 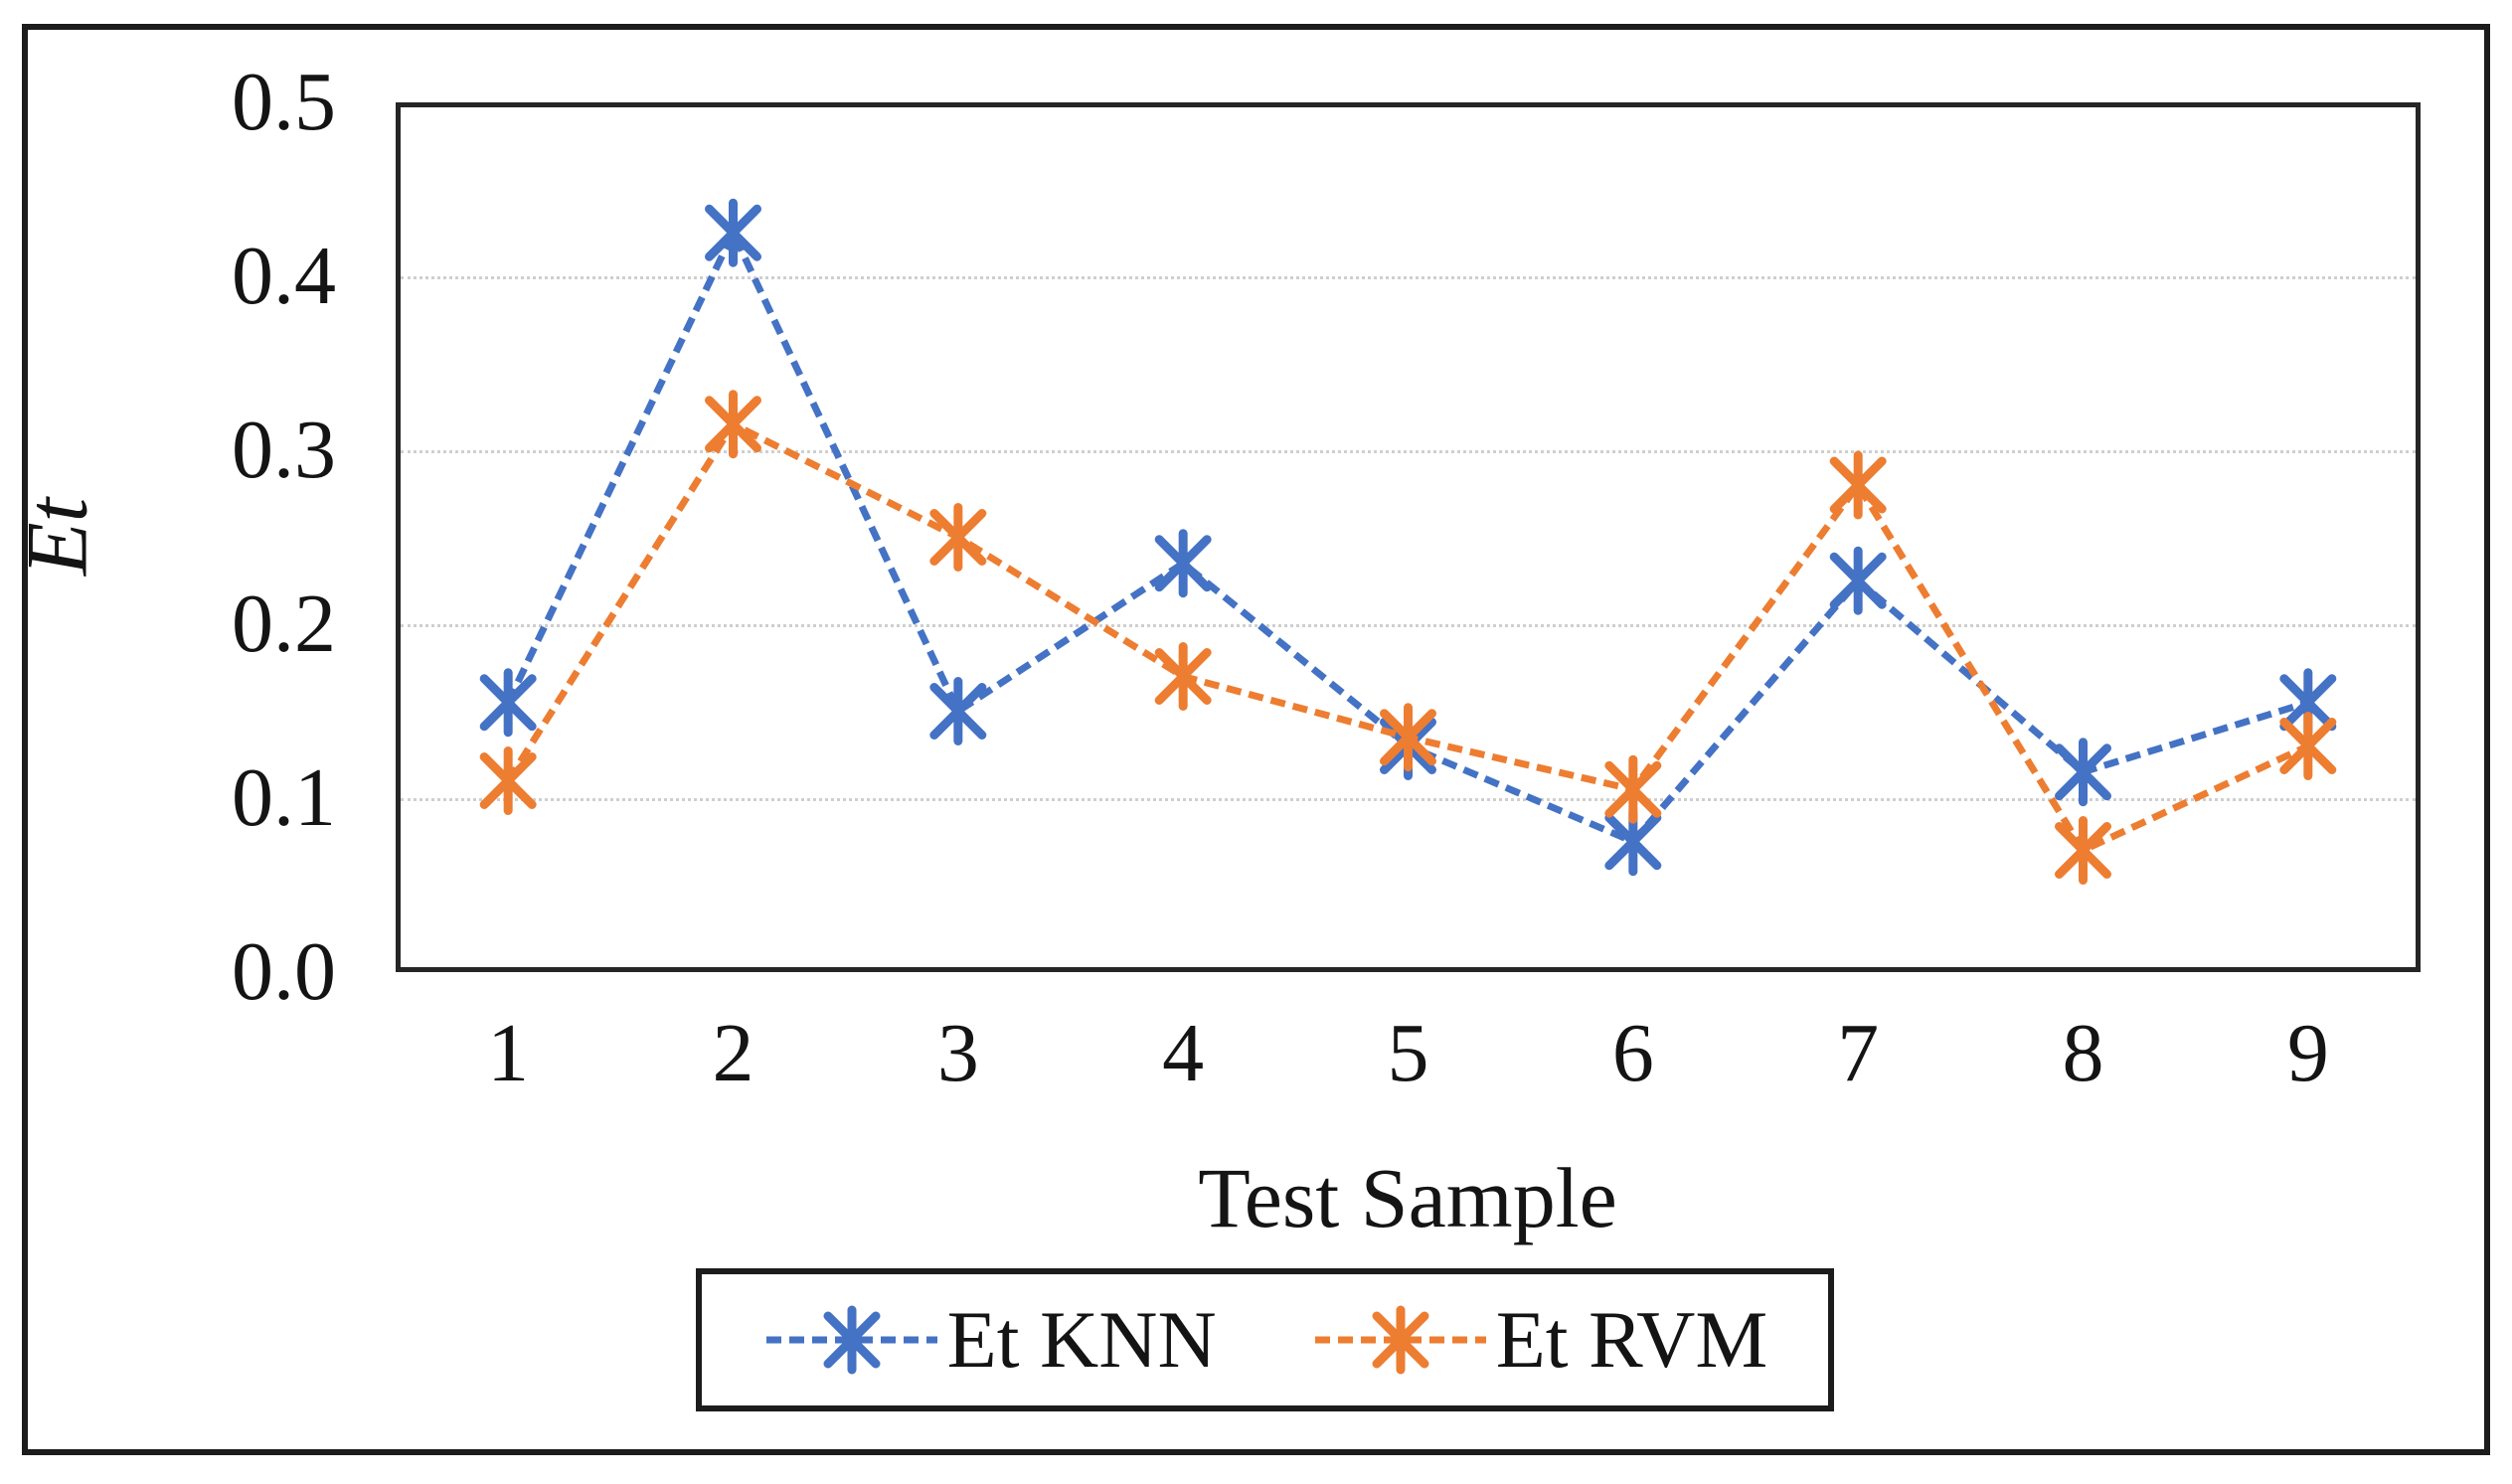 I want to click on legend-item-et-knn: Et KNN, so click(x=989, y=1340).